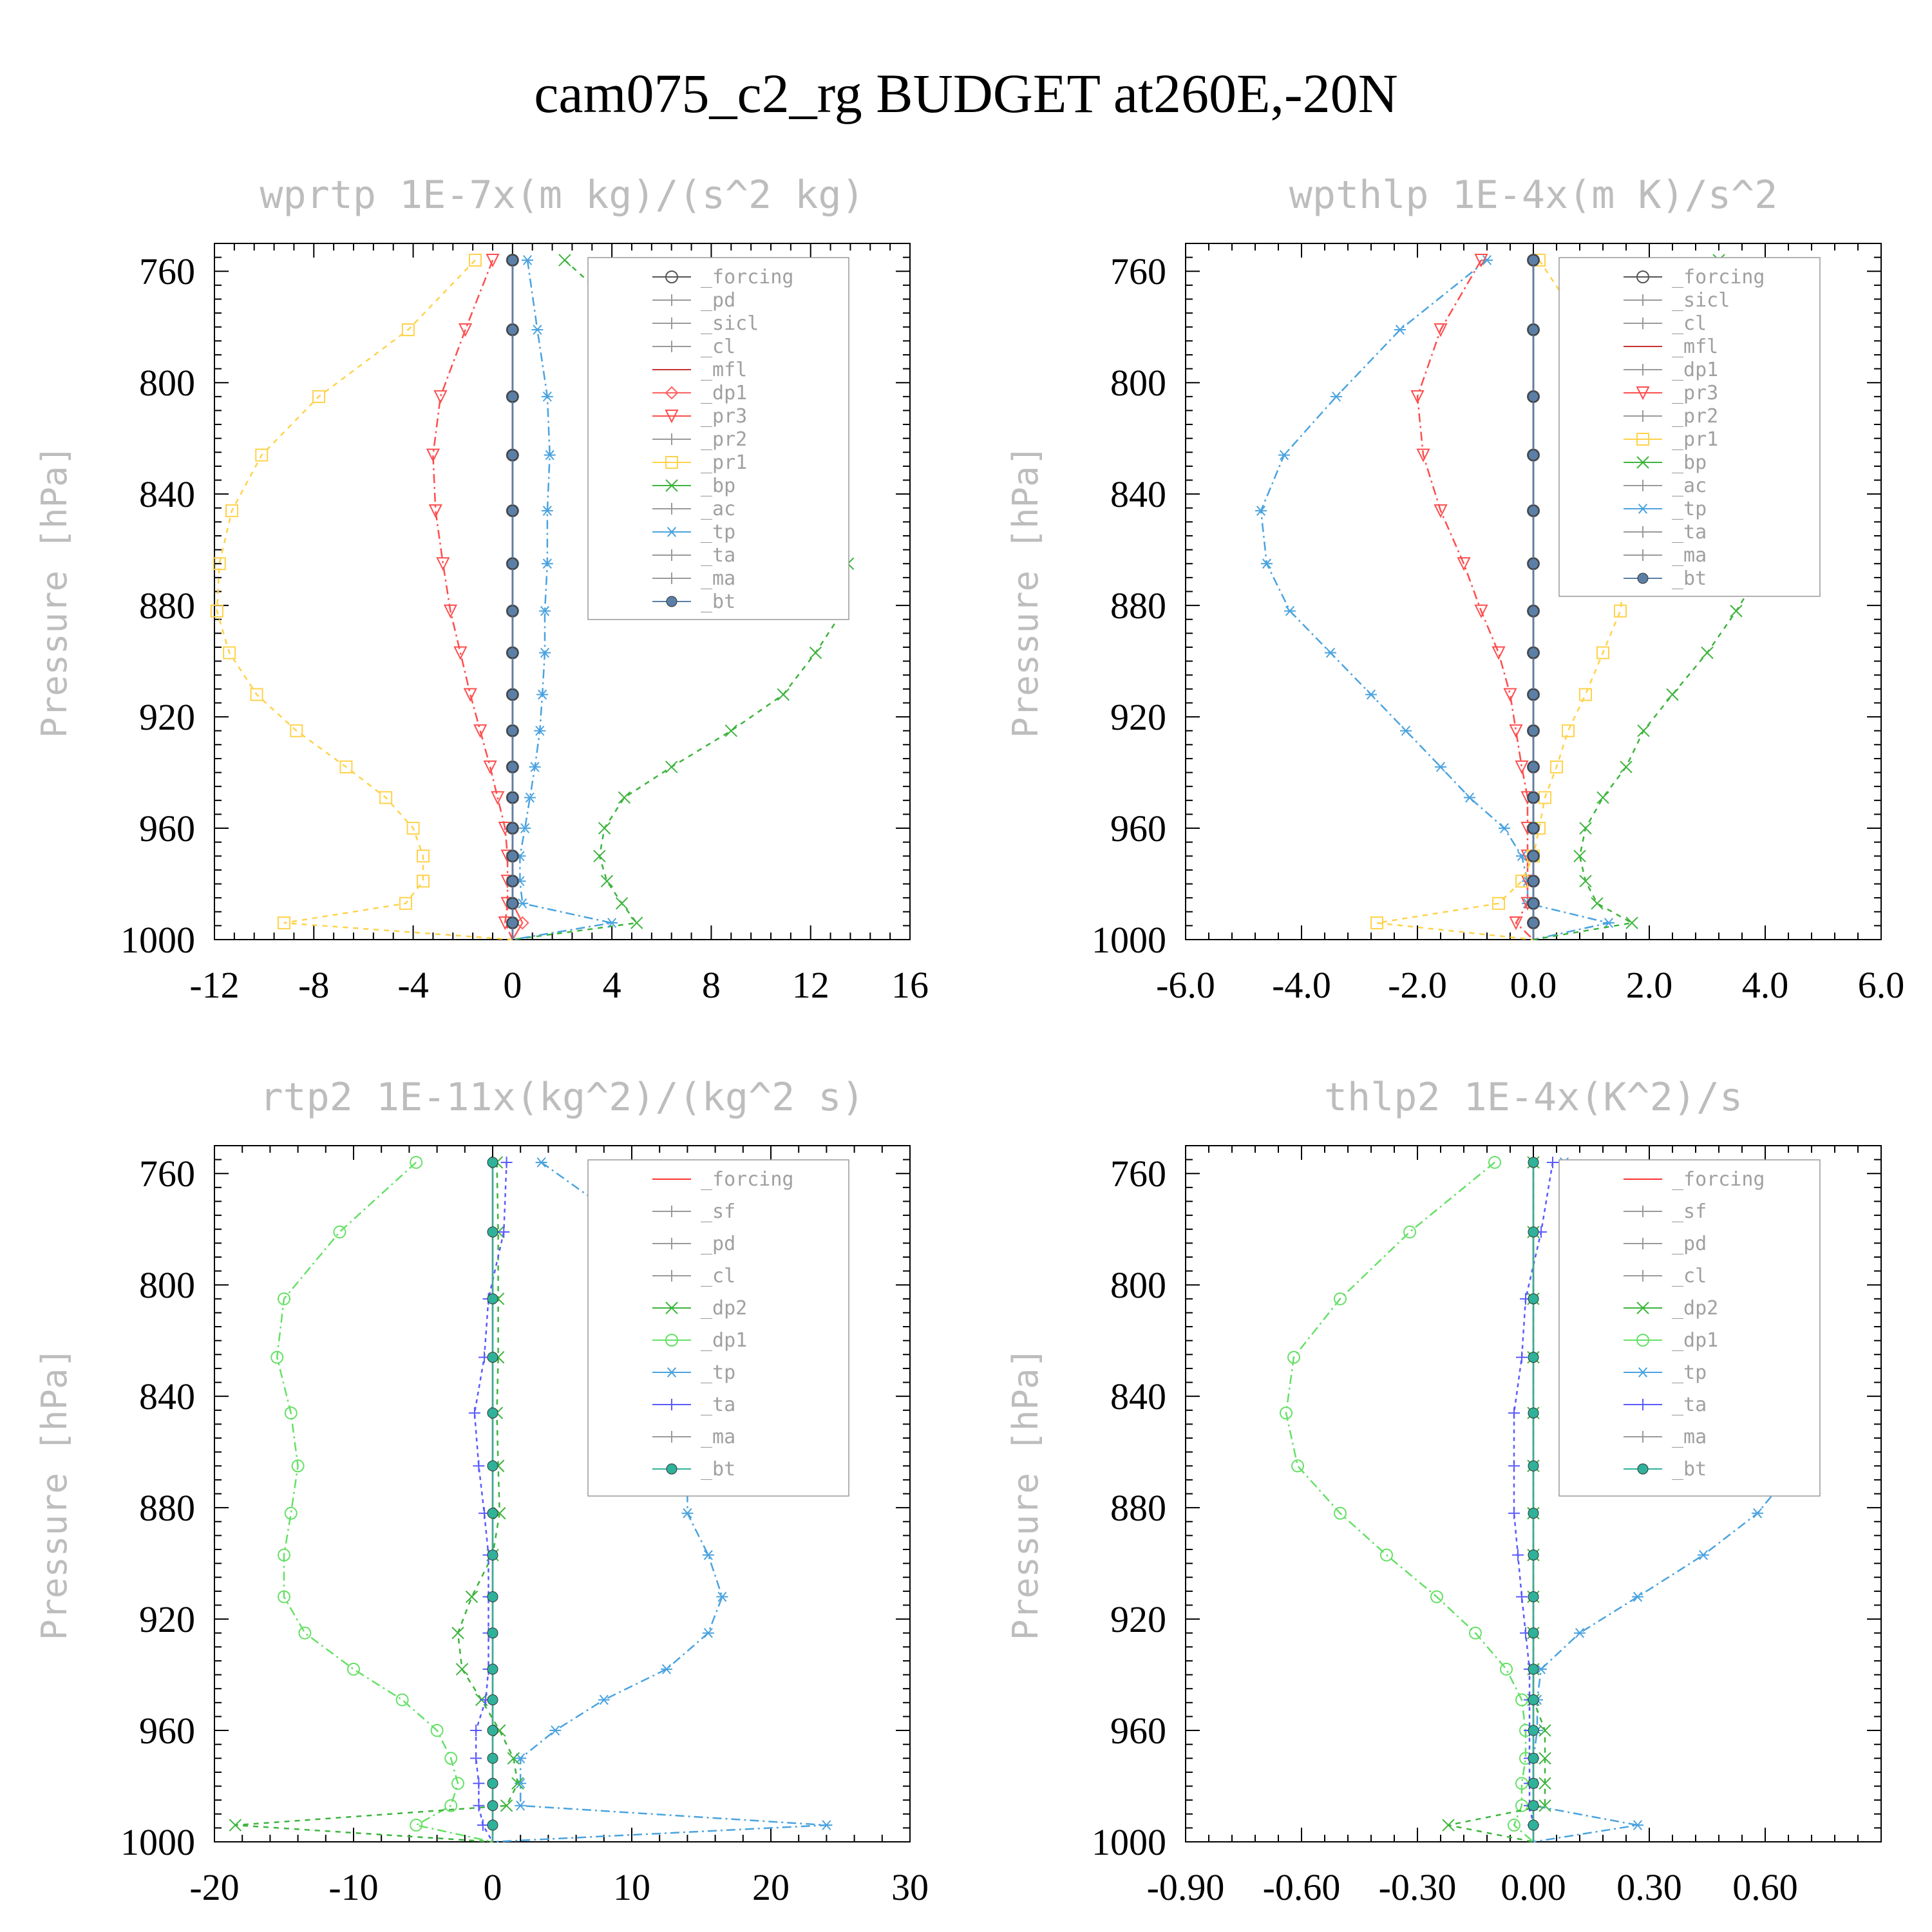  What do you see at coordinates (1418, 1887) in the screenshot?
I see `x-tick-label: -0.30` at bounding box center [1418, 1887].